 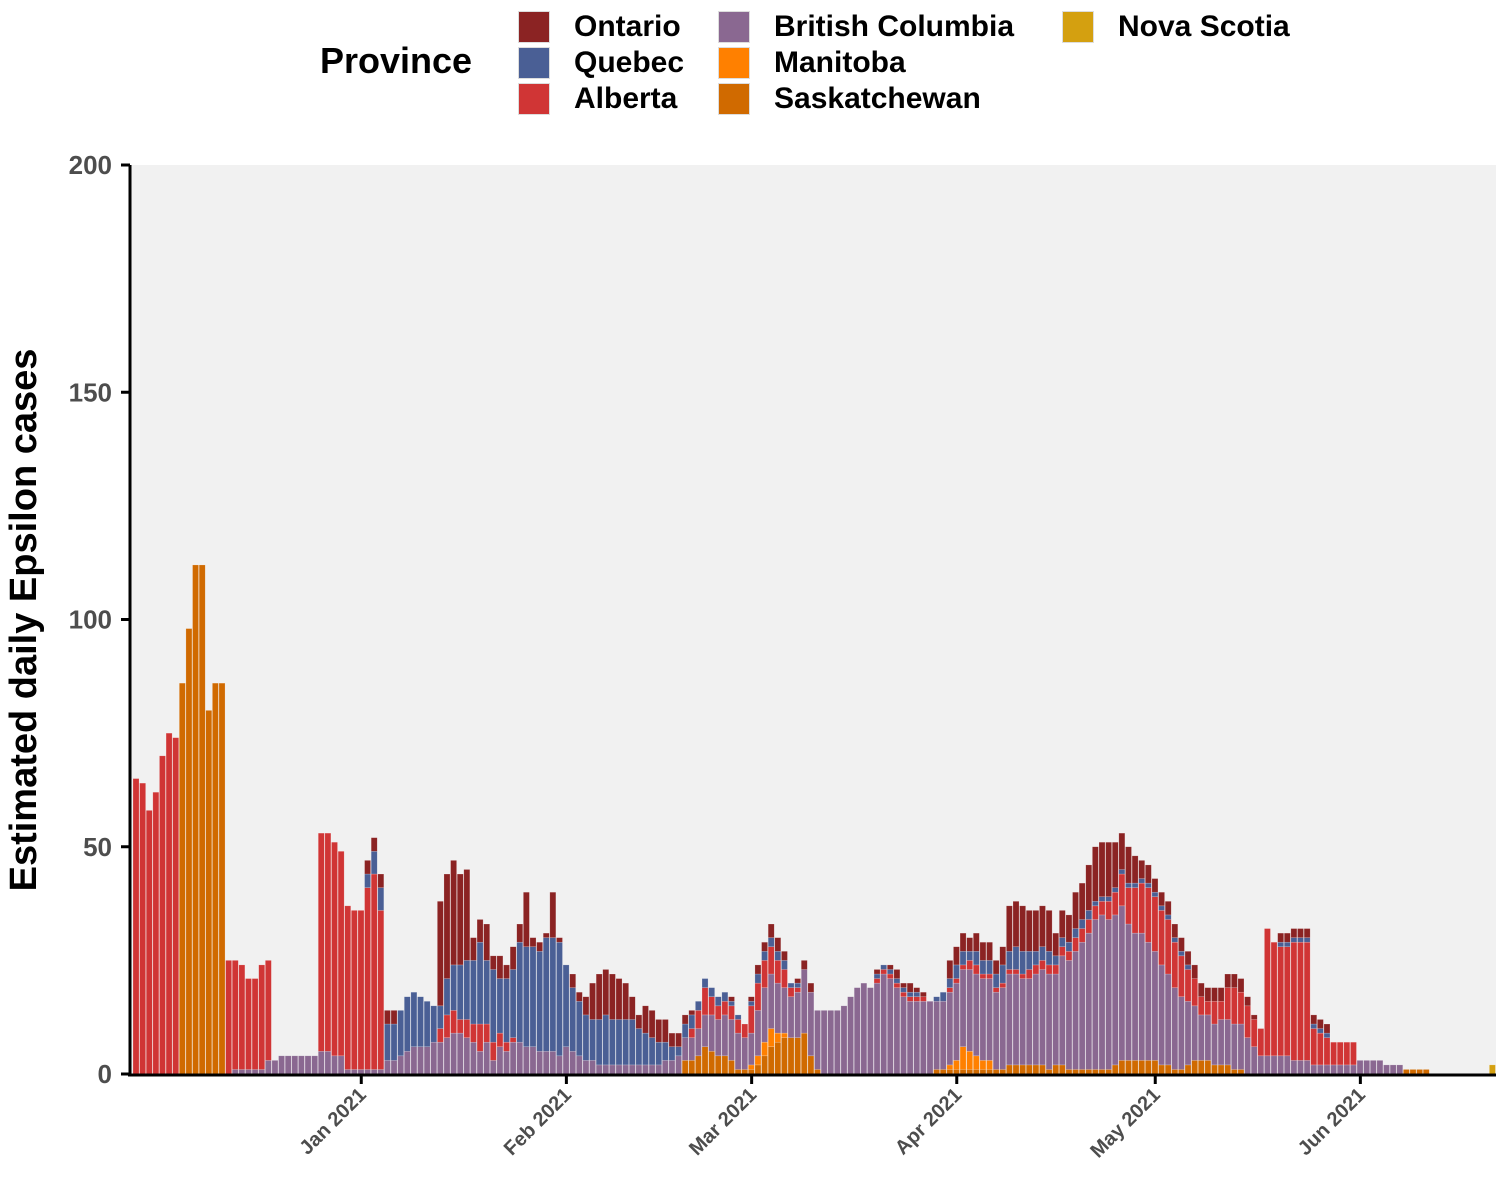 What do you see at coordinates (771, 1037) in the screenshot?
I see `bar-manitoba` at bounding box center [771, 1037].